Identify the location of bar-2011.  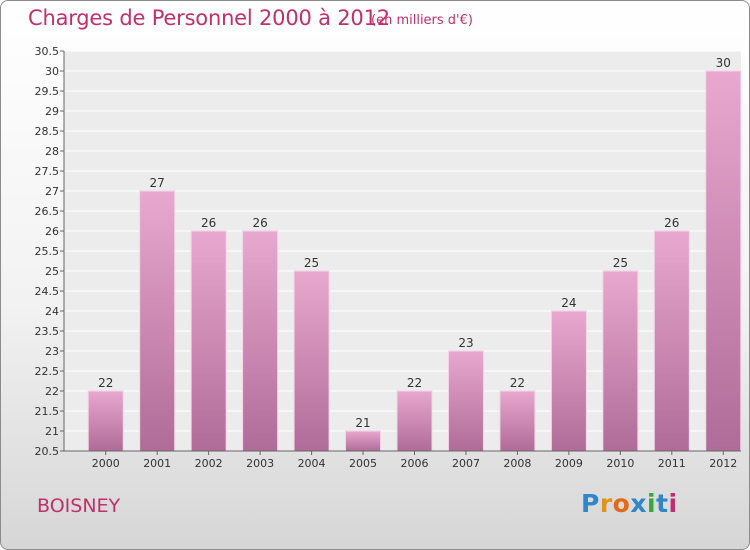
(671, 341).